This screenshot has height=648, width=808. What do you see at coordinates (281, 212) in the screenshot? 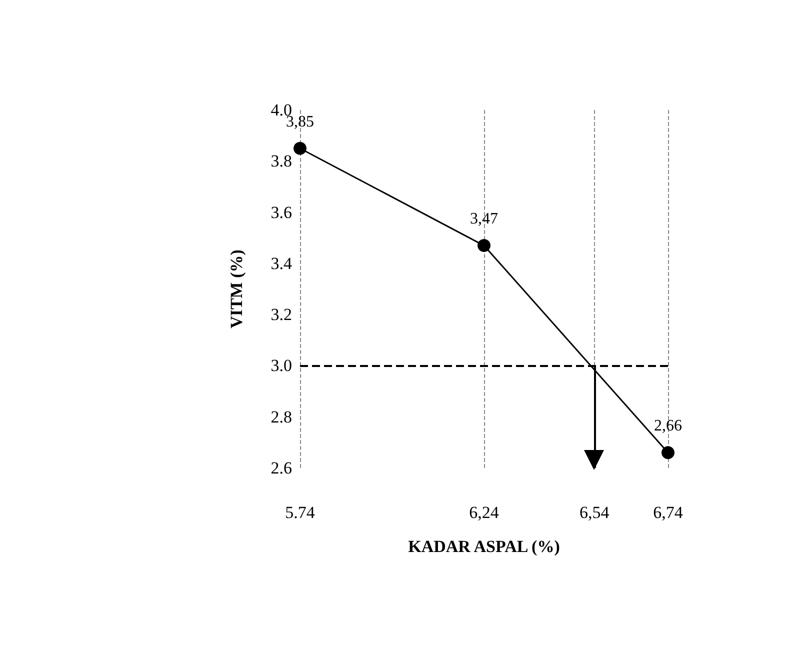
I see `y-tick-label: 3.6` at bounding box center [281, 212].